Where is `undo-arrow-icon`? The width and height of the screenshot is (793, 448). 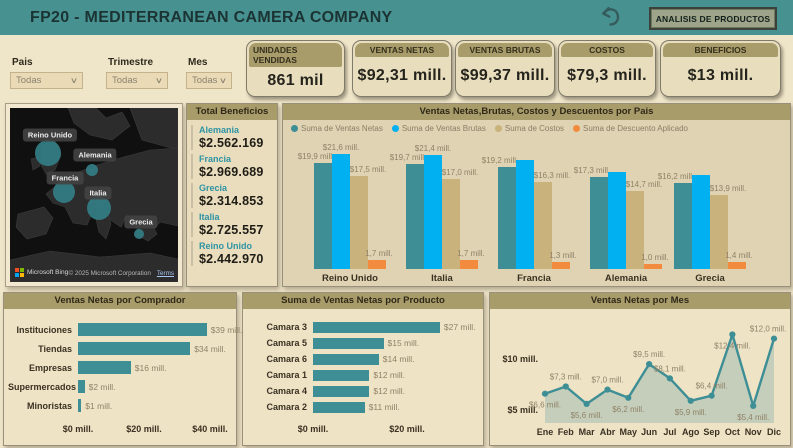
undo-arrow-icon is located at coordinates (611, 18).